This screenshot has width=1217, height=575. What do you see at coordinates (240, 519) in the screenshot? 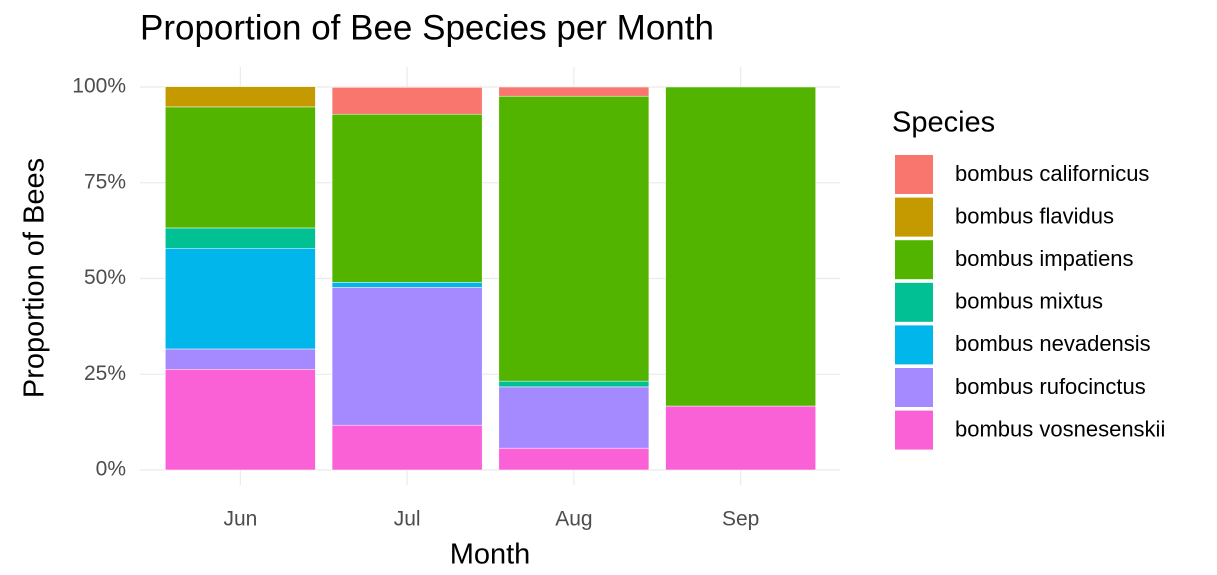
I see `x-tick-label: Jun` at bounding box center [240, 519].